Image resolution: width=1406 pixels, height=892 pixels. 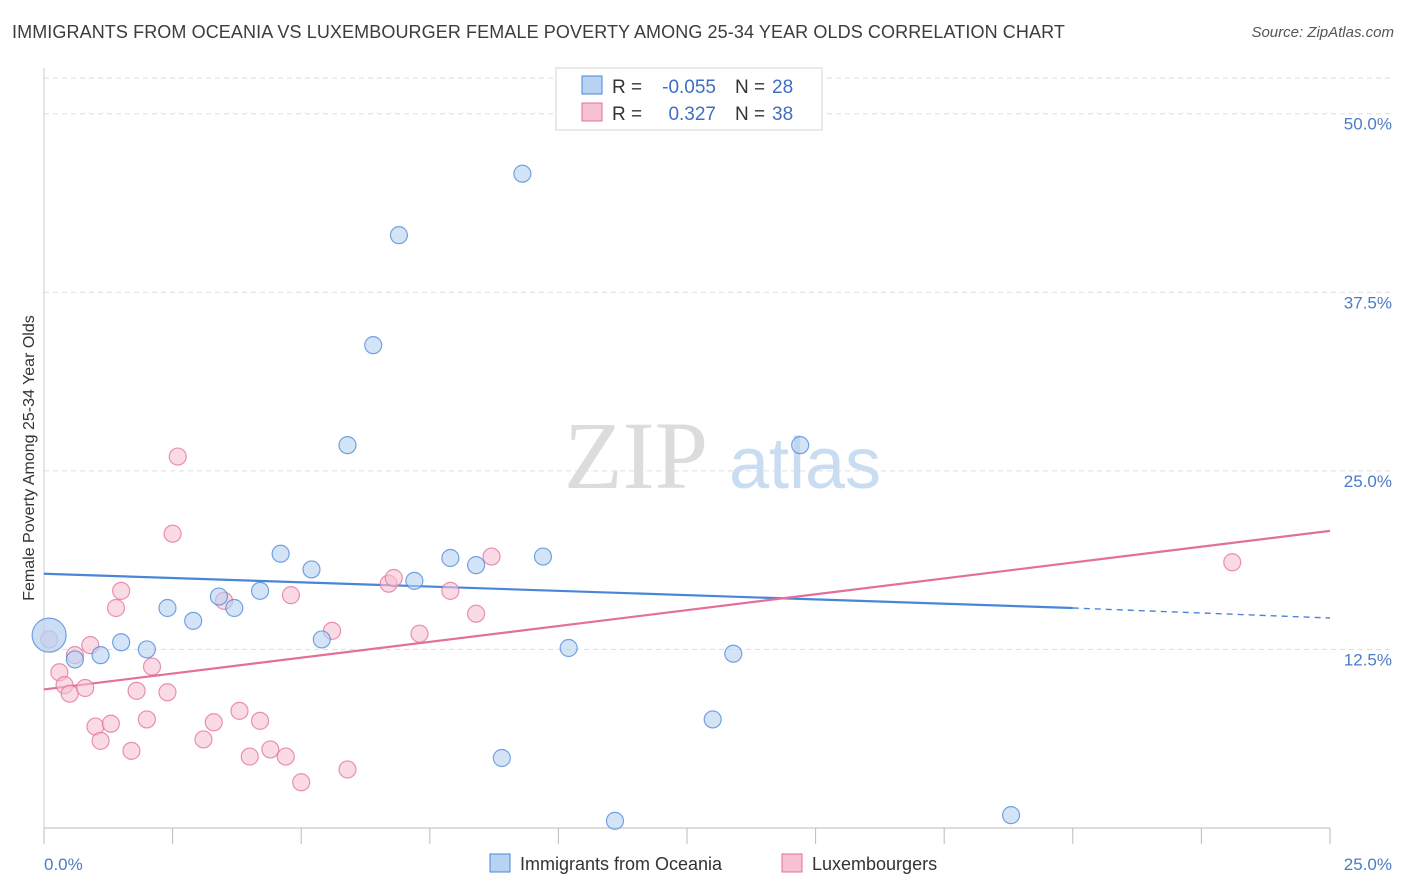 What do you see at coordinates (689, 99) in the screenshot?
I see `correlation-legend: R = -0.055 N = 28 R = 0.327 N = 38` at bounding box center [689, 99].